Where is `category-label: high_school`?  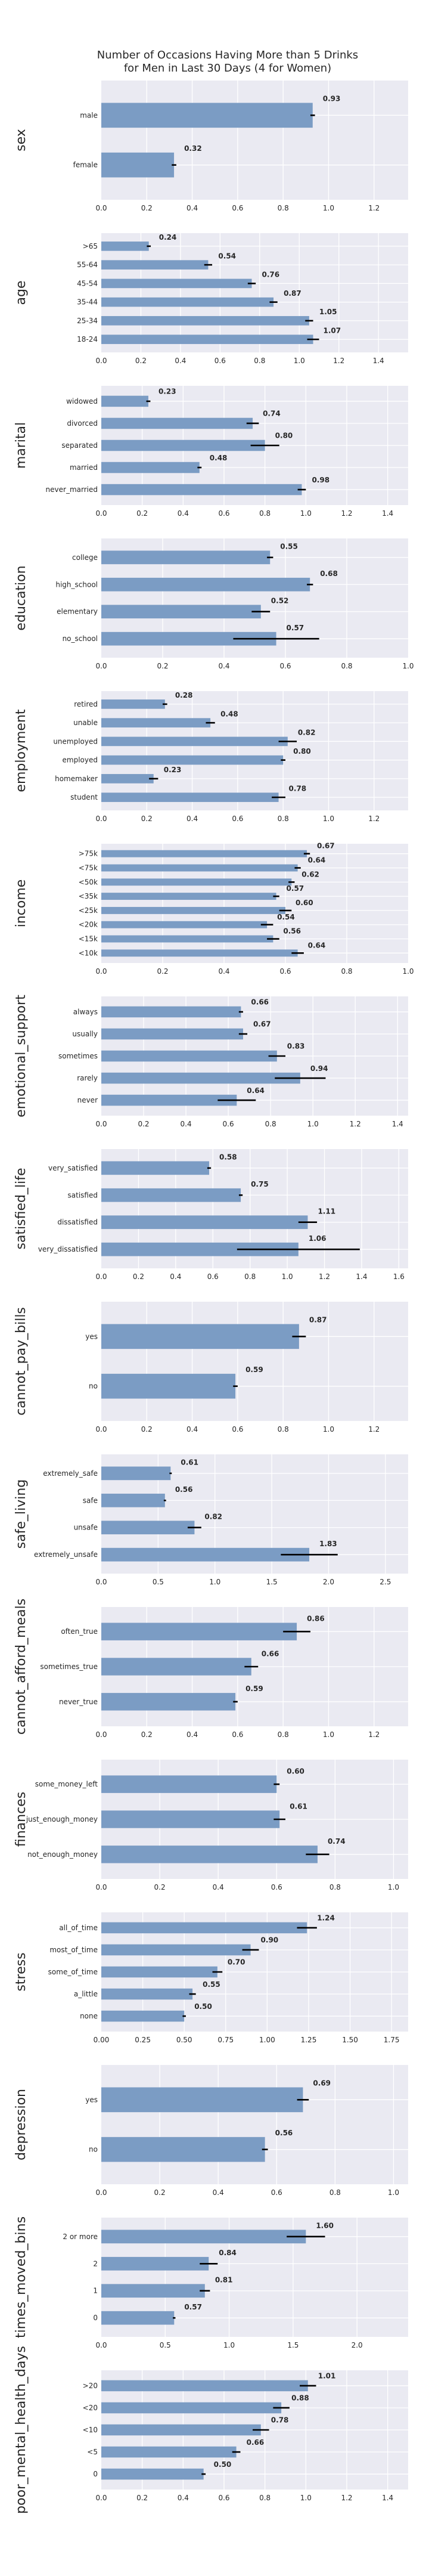 category-label: high_school is located at coordinates (76, 584).